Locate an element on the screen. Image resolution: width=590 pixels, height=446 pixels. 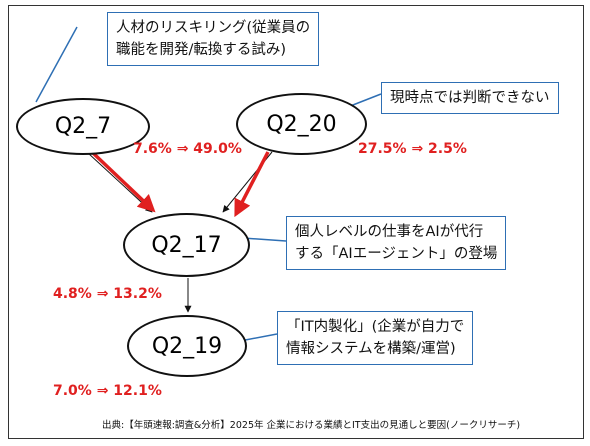
callout-q2-20: 現時点では判断できない is located at coordinates (470, 98).